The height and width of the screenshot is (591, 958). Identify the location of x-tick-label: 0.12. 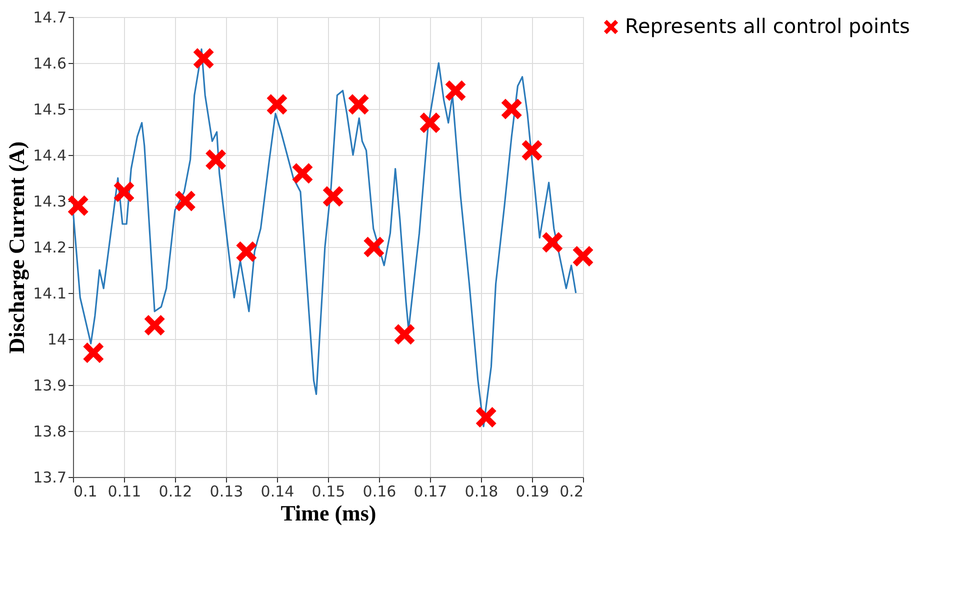
(175, 491).